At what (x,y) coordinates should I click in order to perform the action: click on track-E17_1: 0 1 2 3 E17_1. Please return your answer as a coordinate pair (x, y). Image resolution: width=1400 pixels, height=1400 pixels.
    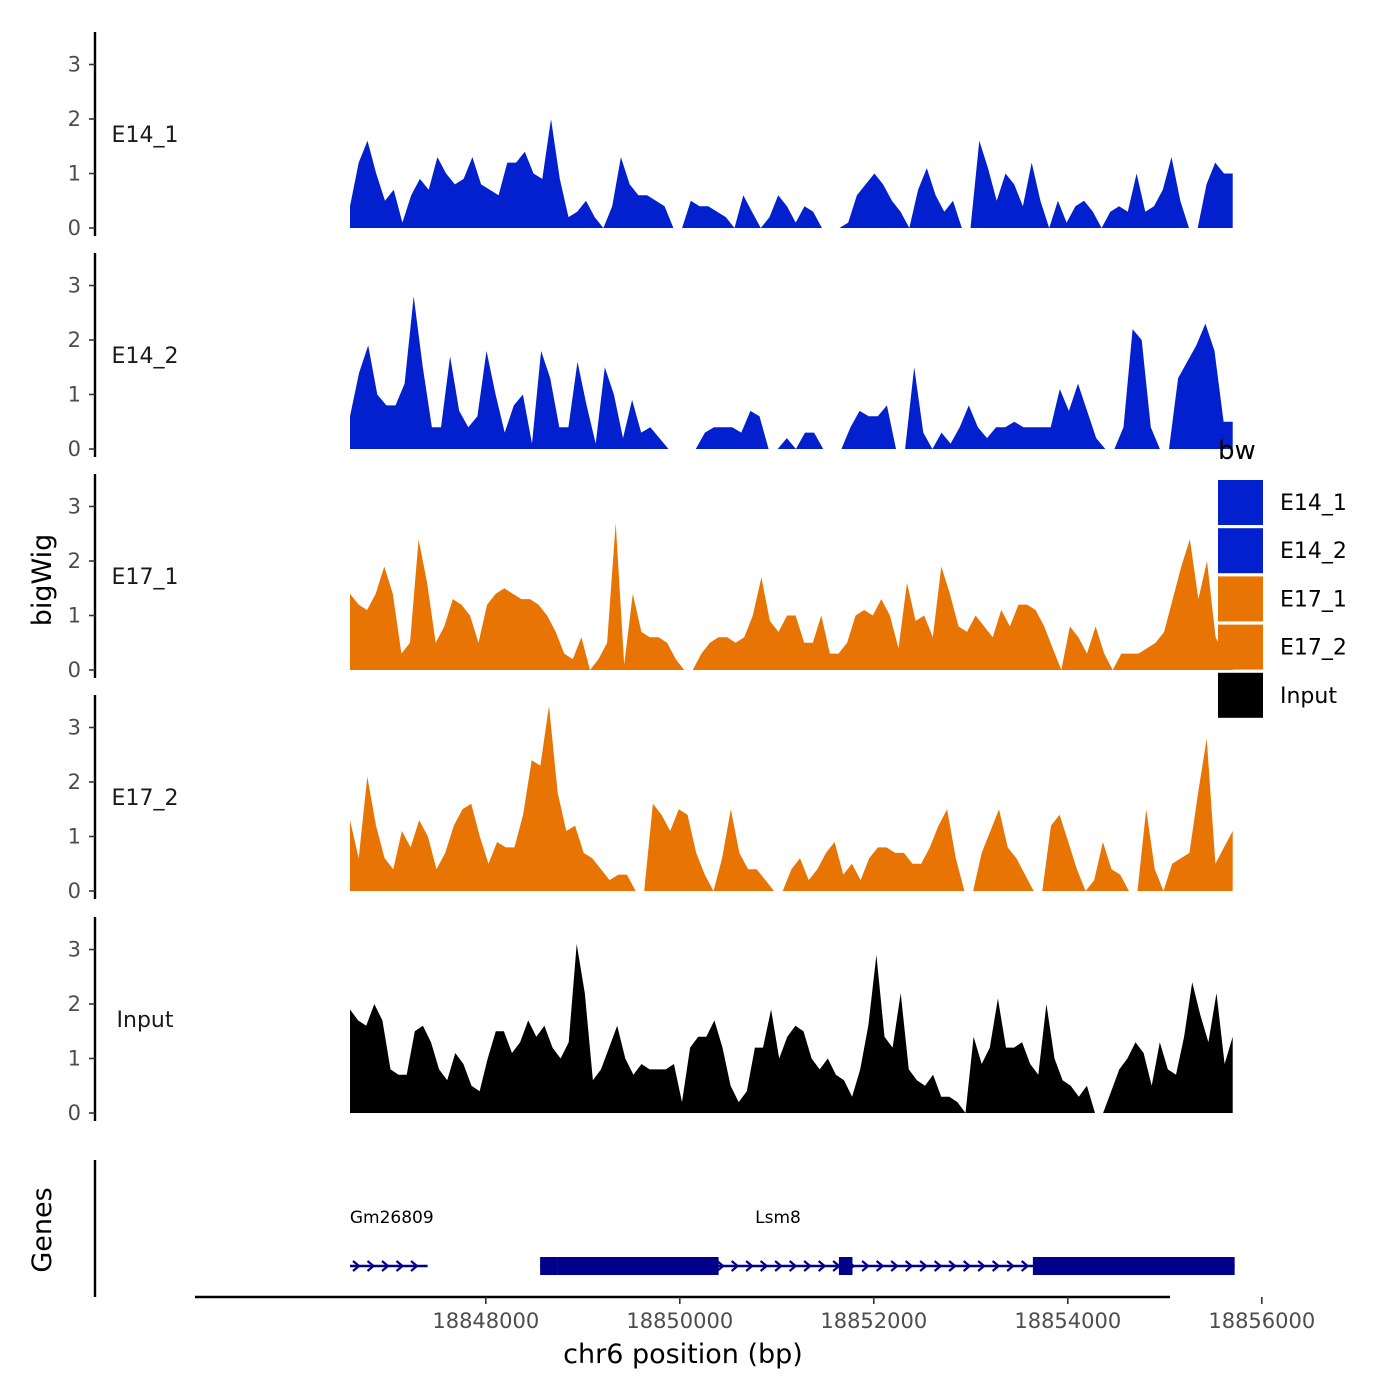
    Looking at the image, I should click on (650, 578).